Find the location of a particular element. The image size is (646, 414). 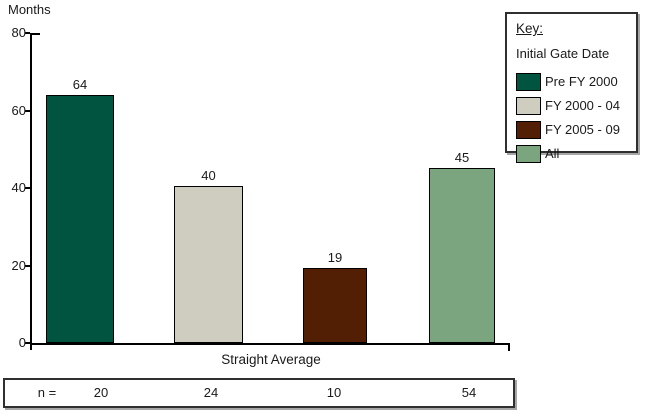

bar-value-label: 64 is located at coordinates (80, 84).